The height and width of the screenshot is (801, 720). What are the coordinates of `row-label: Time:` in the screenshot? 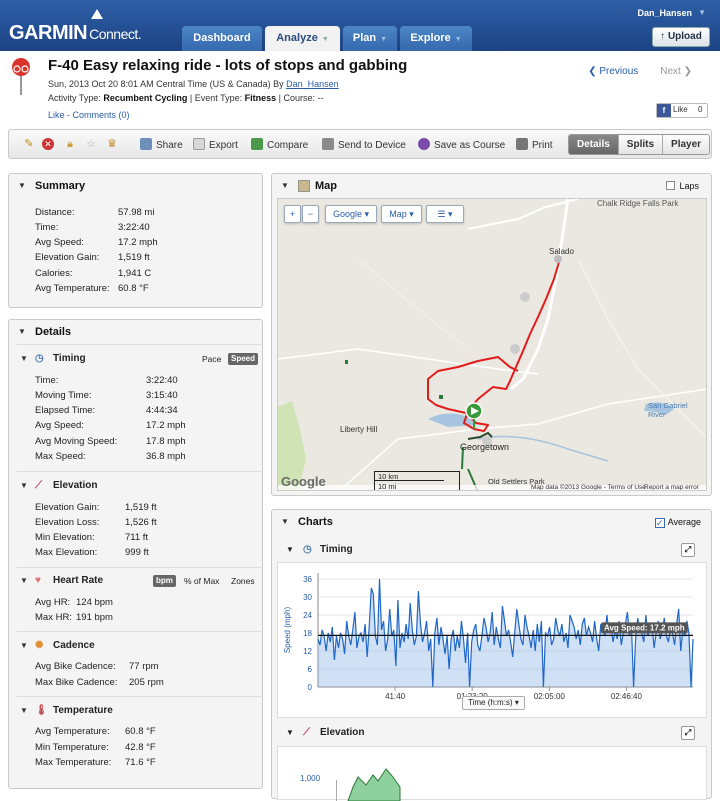 It's located at (47, 227).